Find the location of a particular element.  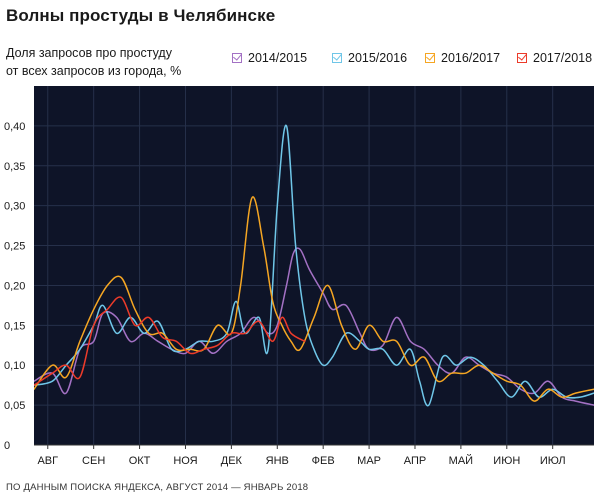

x-tick-label: ОКТ is located at coordinates (140, 461).